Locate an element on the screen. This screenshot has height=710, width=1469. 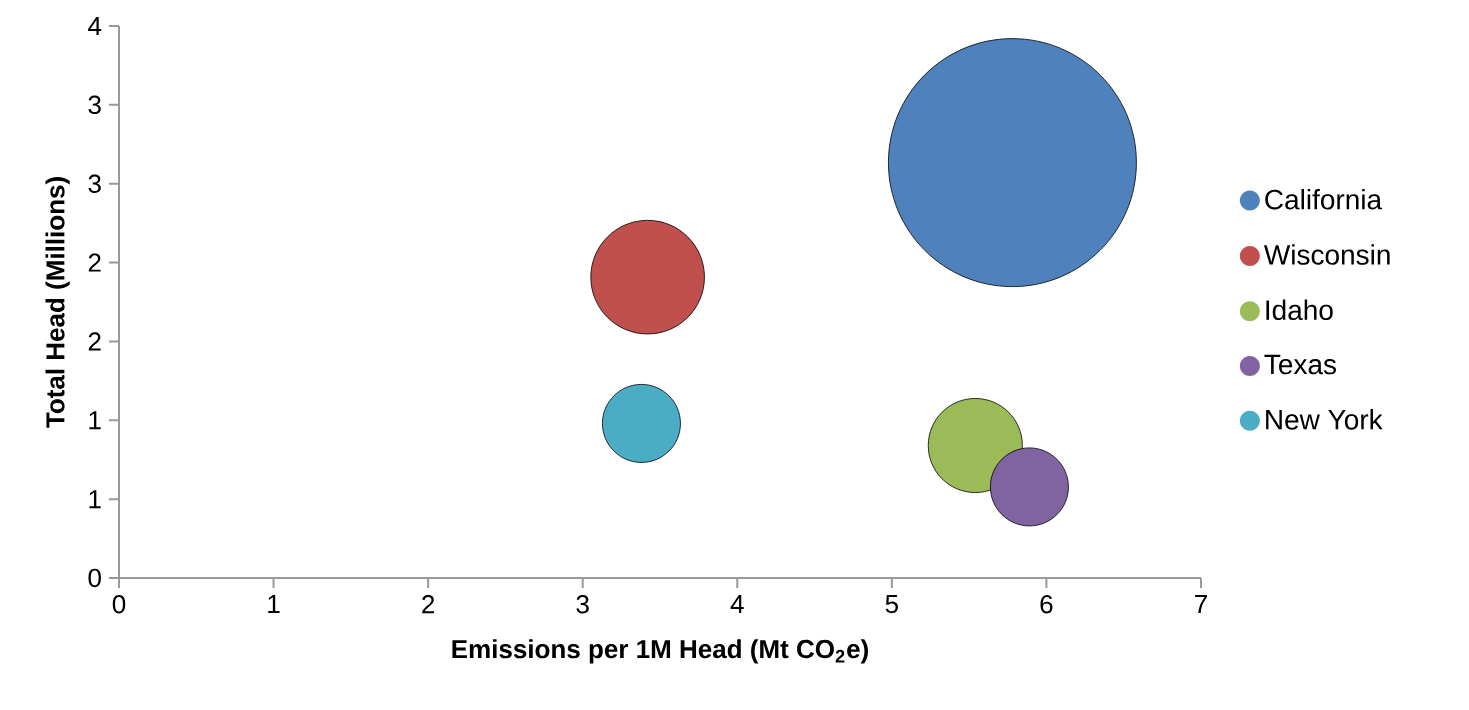
legend-label: California is located at coordinates (1324, 199).